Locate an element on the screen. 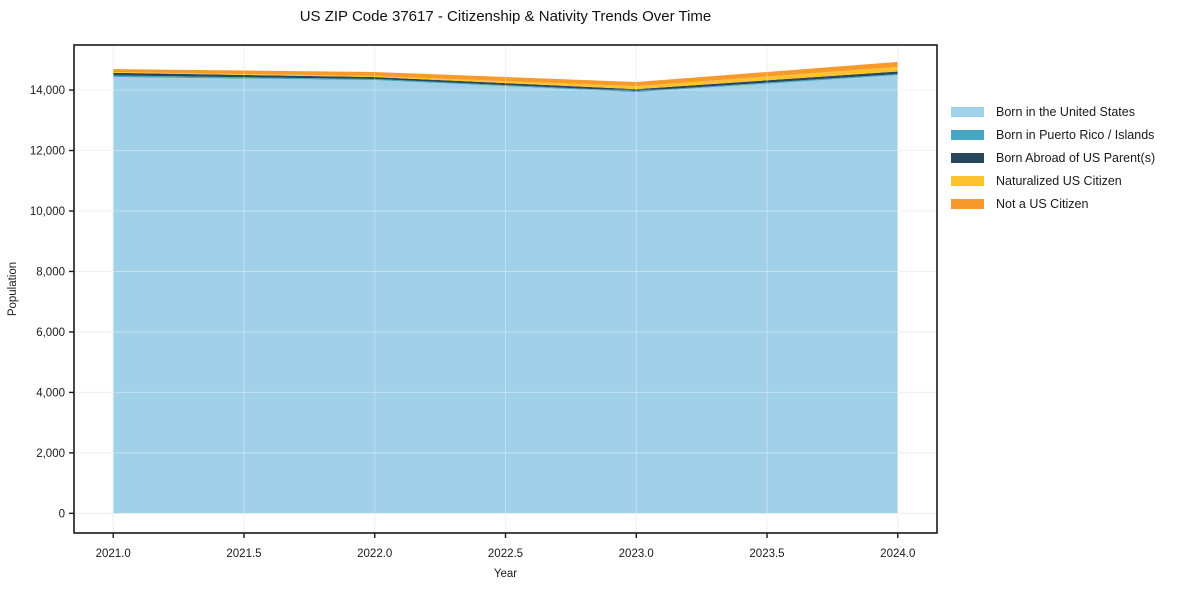  y-tick-label: 12,000 is located at coordinates (47, 152).